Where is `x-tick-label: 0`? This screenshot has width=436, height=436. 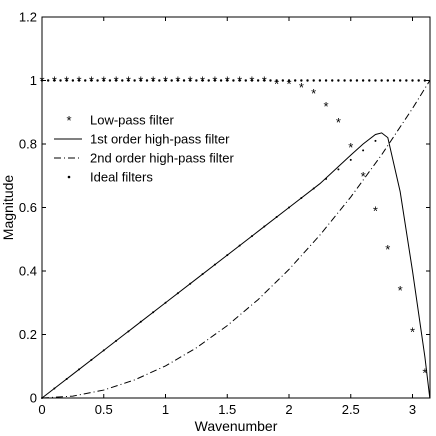 x-tick-label: 0 is located at coordinates (41, 409).